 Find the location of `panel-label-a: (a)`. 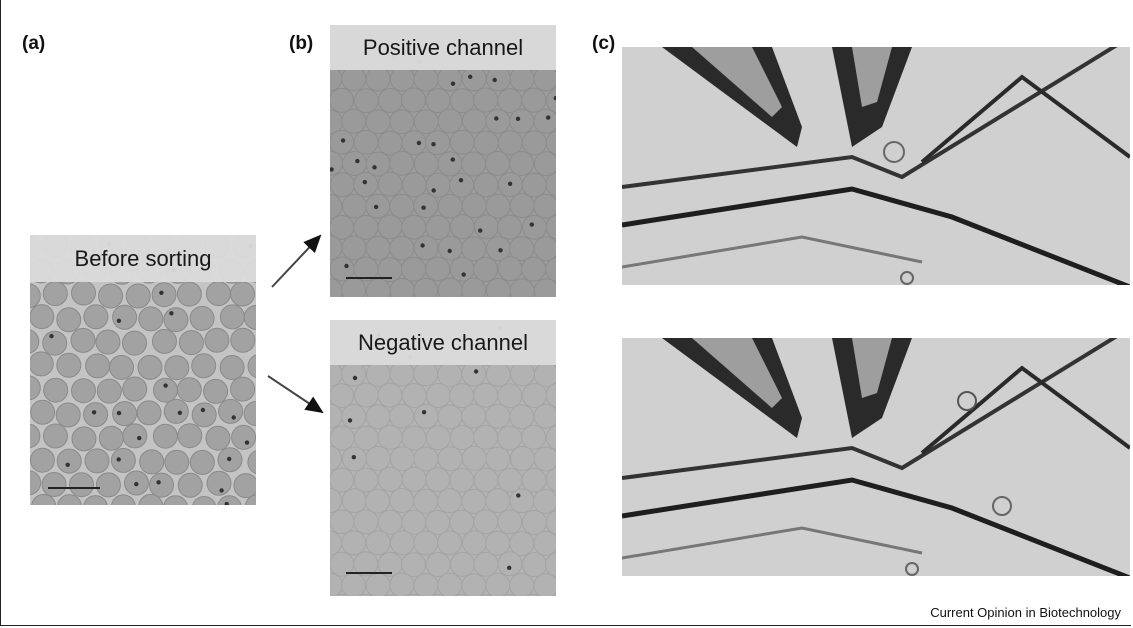

panel-label-a: (a) is located at coordinates (34, 43).